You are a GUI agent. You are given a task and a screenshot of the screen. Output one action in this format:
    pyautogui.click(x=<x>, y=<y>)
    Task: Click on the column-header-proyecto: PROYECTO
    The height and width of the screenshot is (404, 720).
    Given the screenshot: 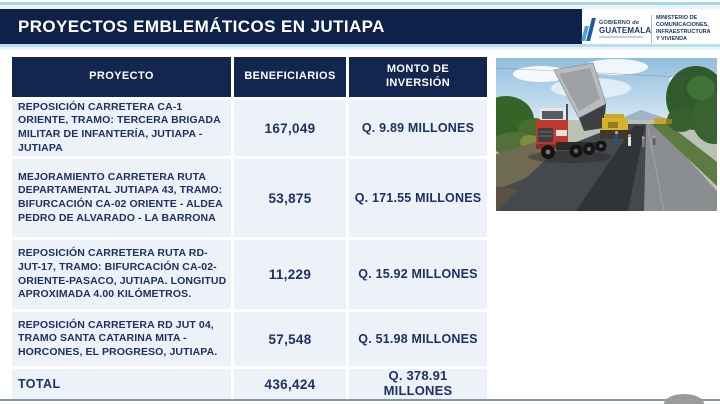 What is the action you would take?
    pyautogui.click(x=121, y=77)
    